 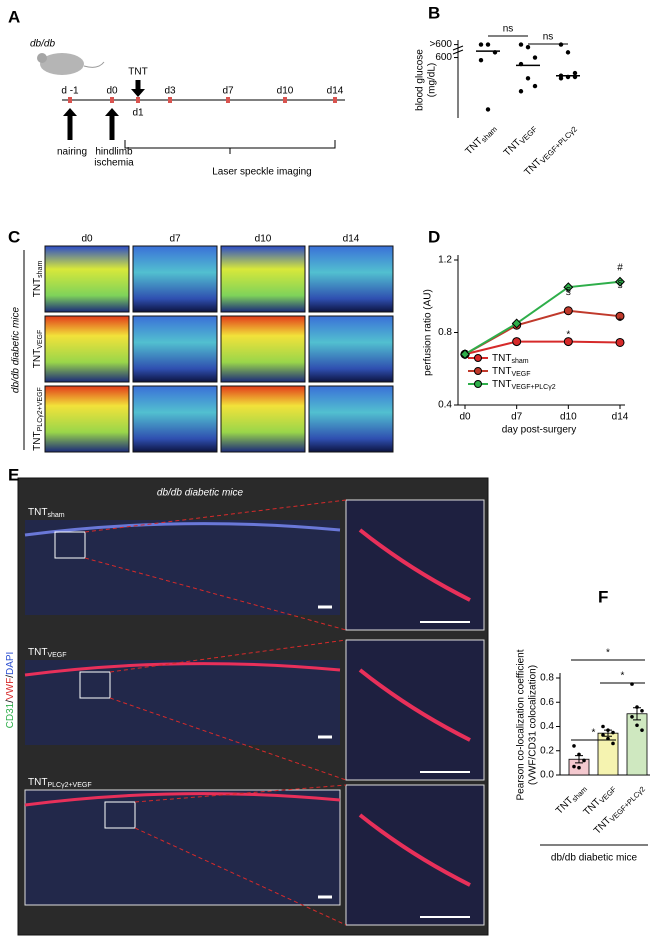 I want to click on y-axis-label: (VWF/CD31 colocalization), so click(x=533, y=725).